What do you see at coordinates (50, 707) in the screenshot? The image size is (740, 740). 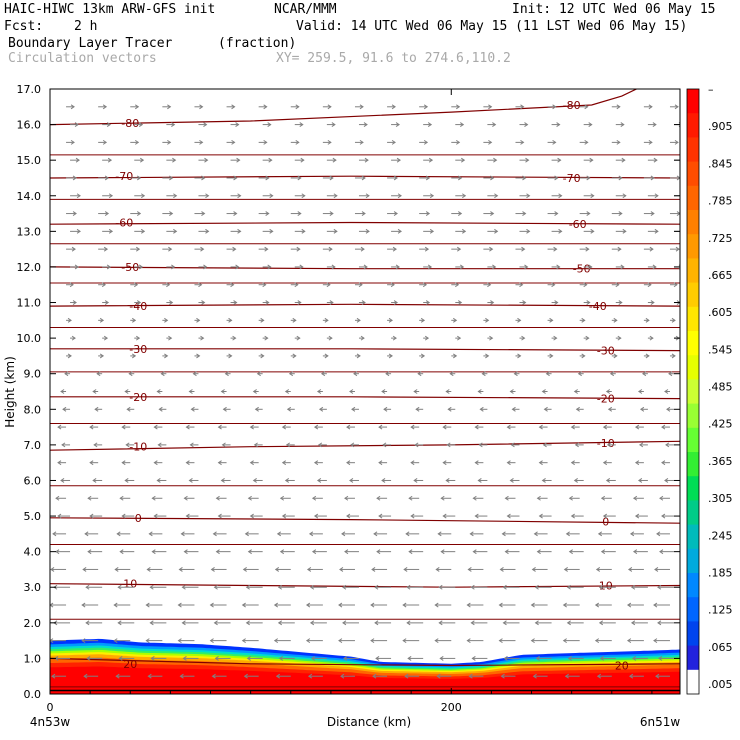 I see `x-tick-label: 0` at bounding box center [50, 707].